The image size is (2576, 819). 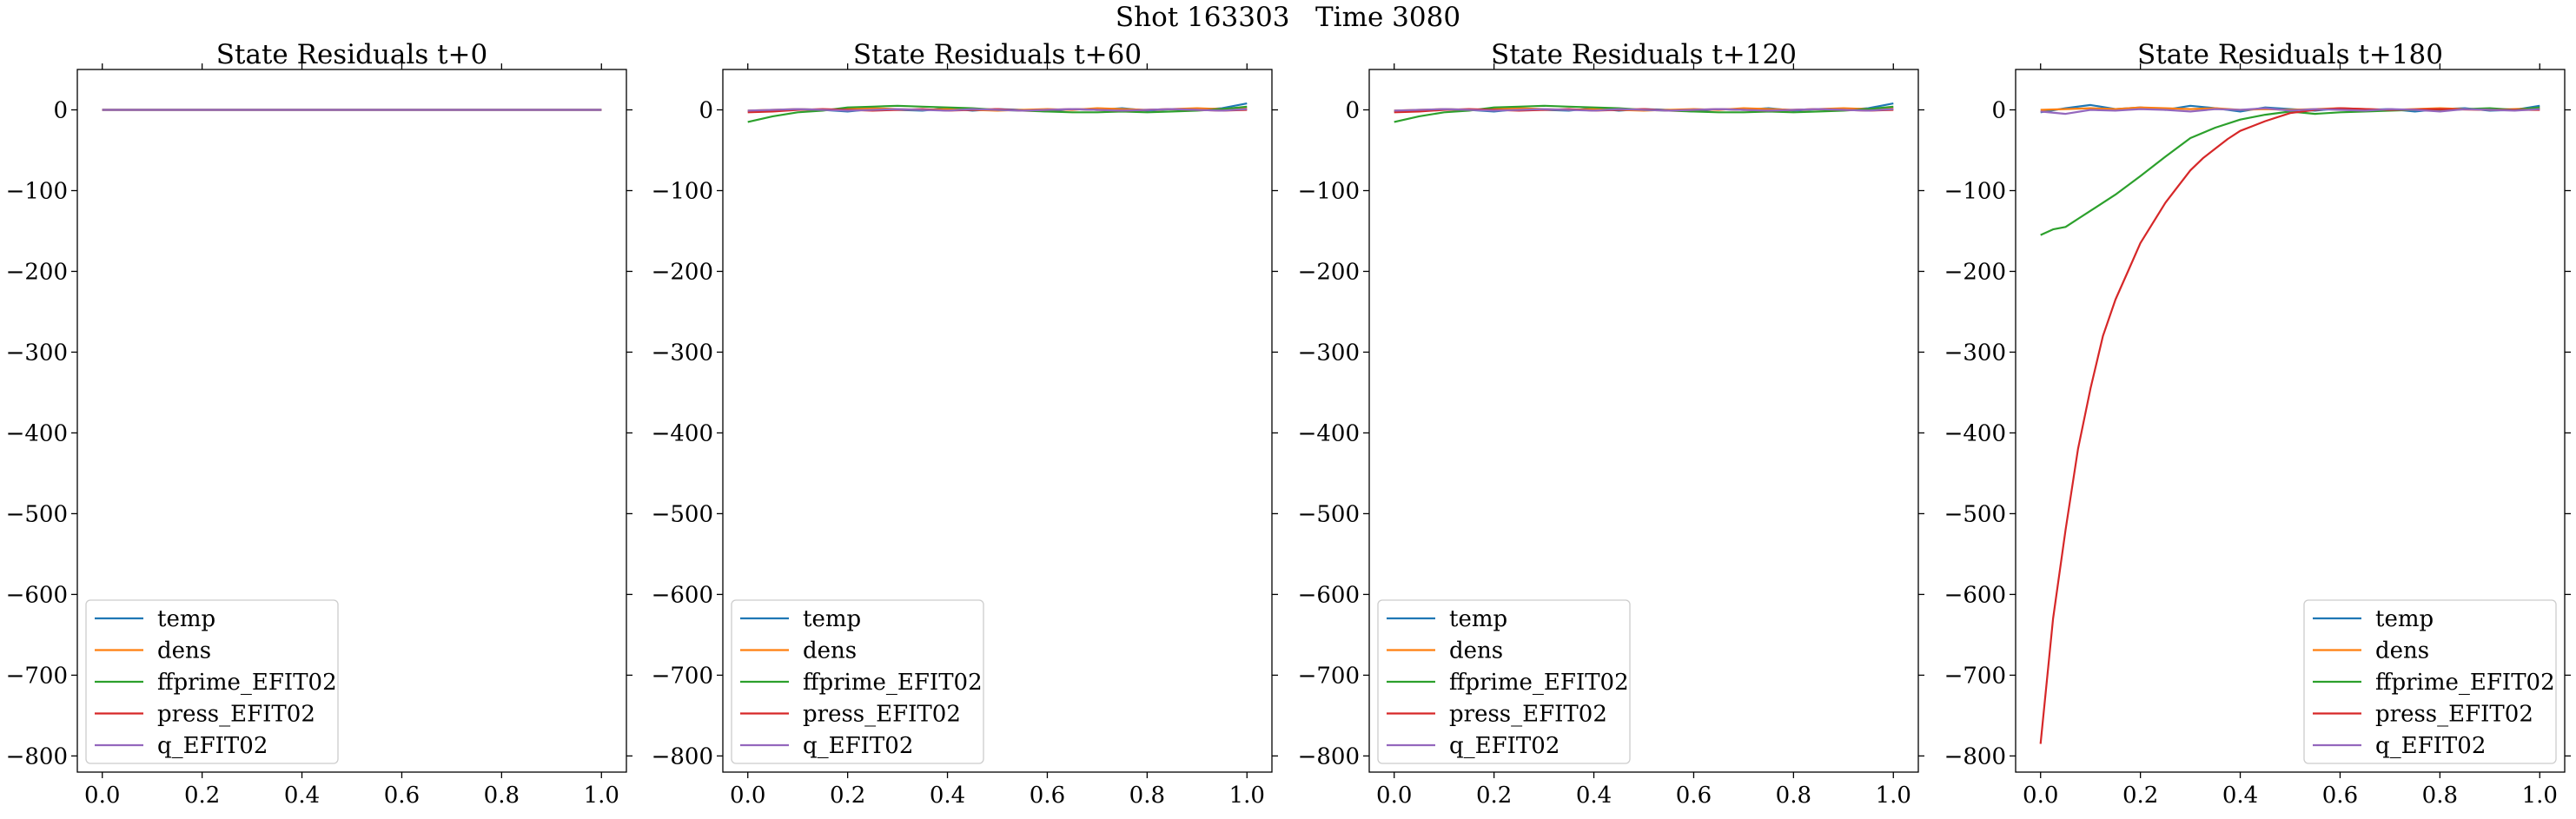 I want to click on series-line-ffprime-efit02, so click(x=2290, y=171).